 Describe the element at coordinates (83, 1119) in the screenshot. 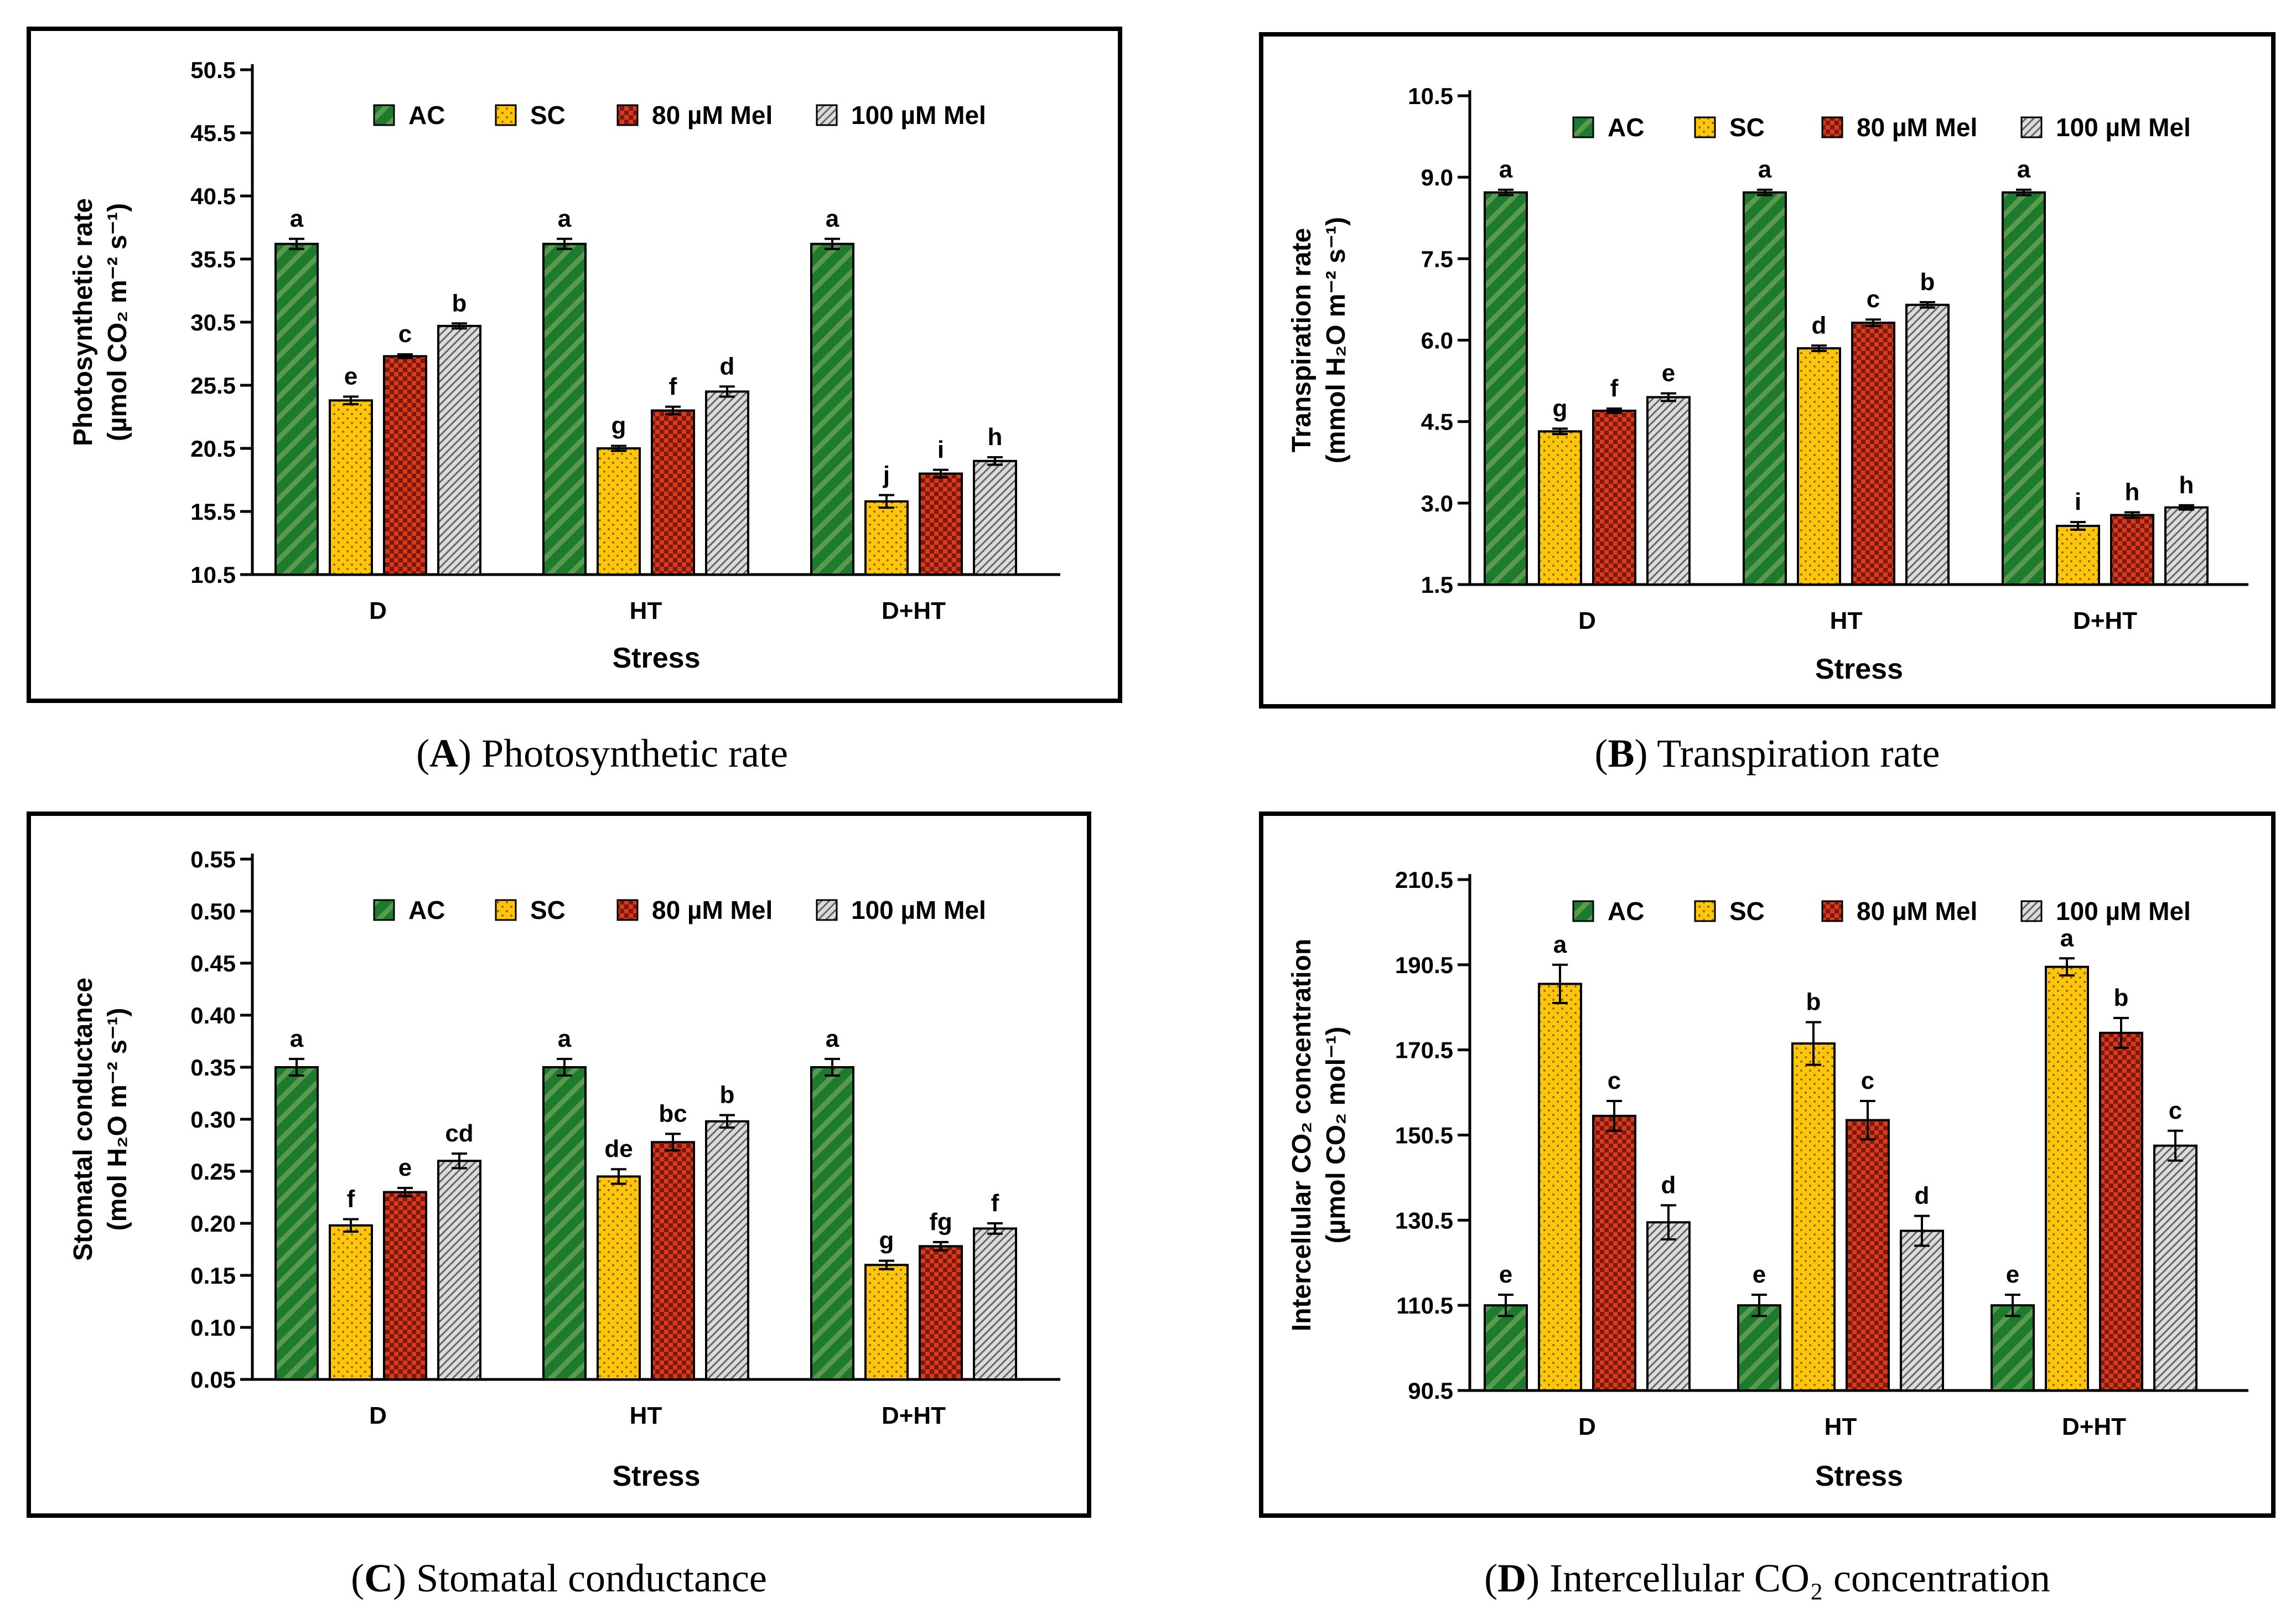

I see `y-axis-label-line1: Stomatal conductance` at that location.